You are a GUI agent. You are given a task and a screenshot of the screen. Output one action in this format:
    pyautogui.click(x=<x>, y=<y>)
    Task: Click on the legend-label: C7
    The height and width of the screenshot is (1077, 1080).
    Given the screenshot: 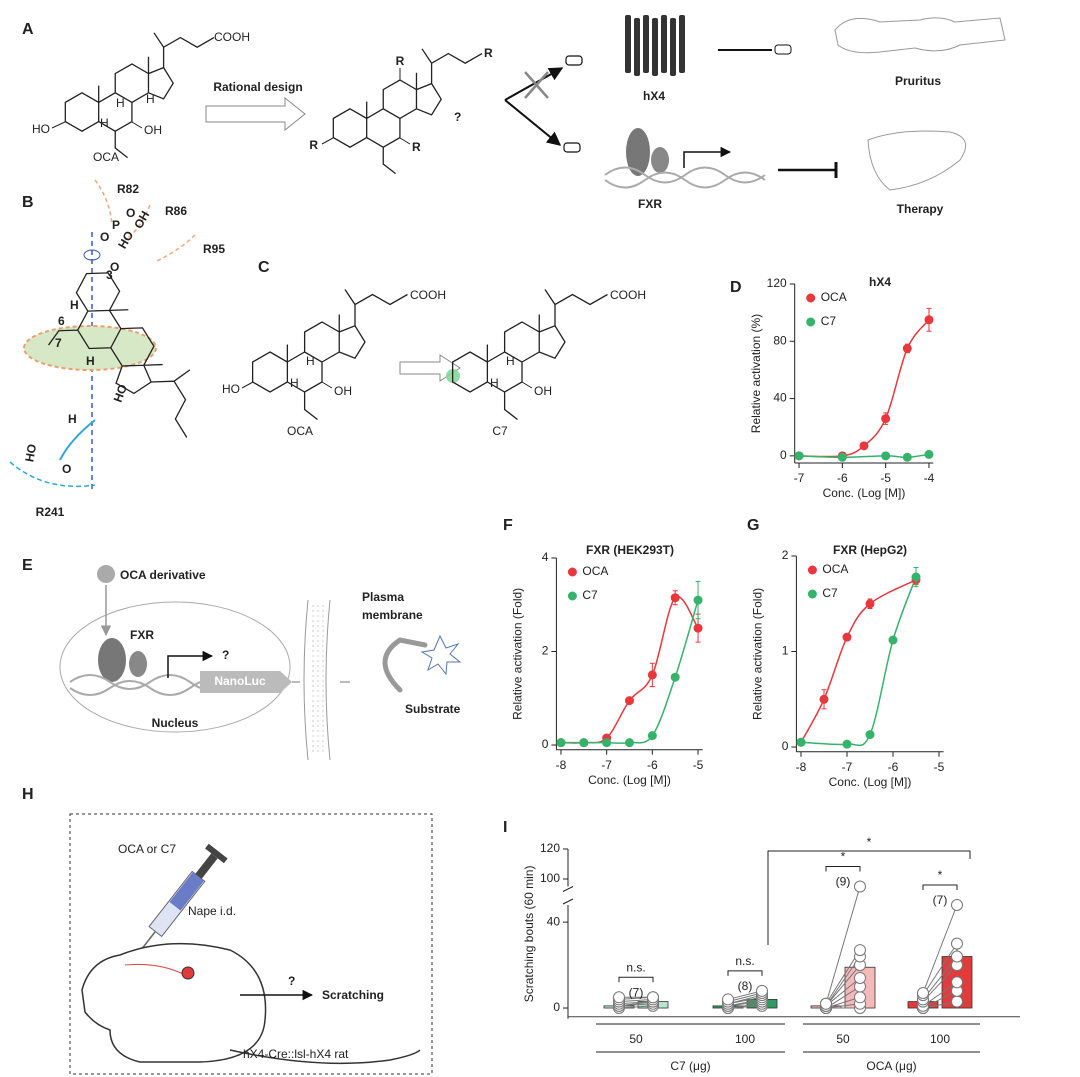 What is the action you would take?
    pyautogui.click(x=829, y=321)
    